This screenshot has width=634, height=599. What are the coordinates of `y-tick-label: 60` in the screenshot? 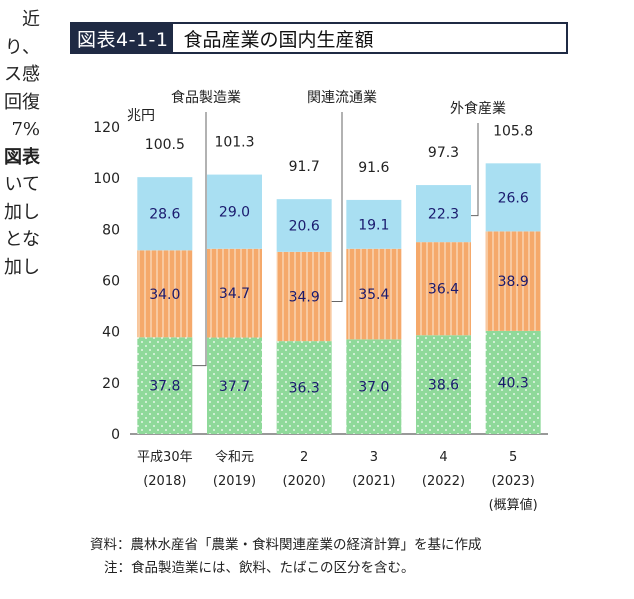 It's located at (111, 282).